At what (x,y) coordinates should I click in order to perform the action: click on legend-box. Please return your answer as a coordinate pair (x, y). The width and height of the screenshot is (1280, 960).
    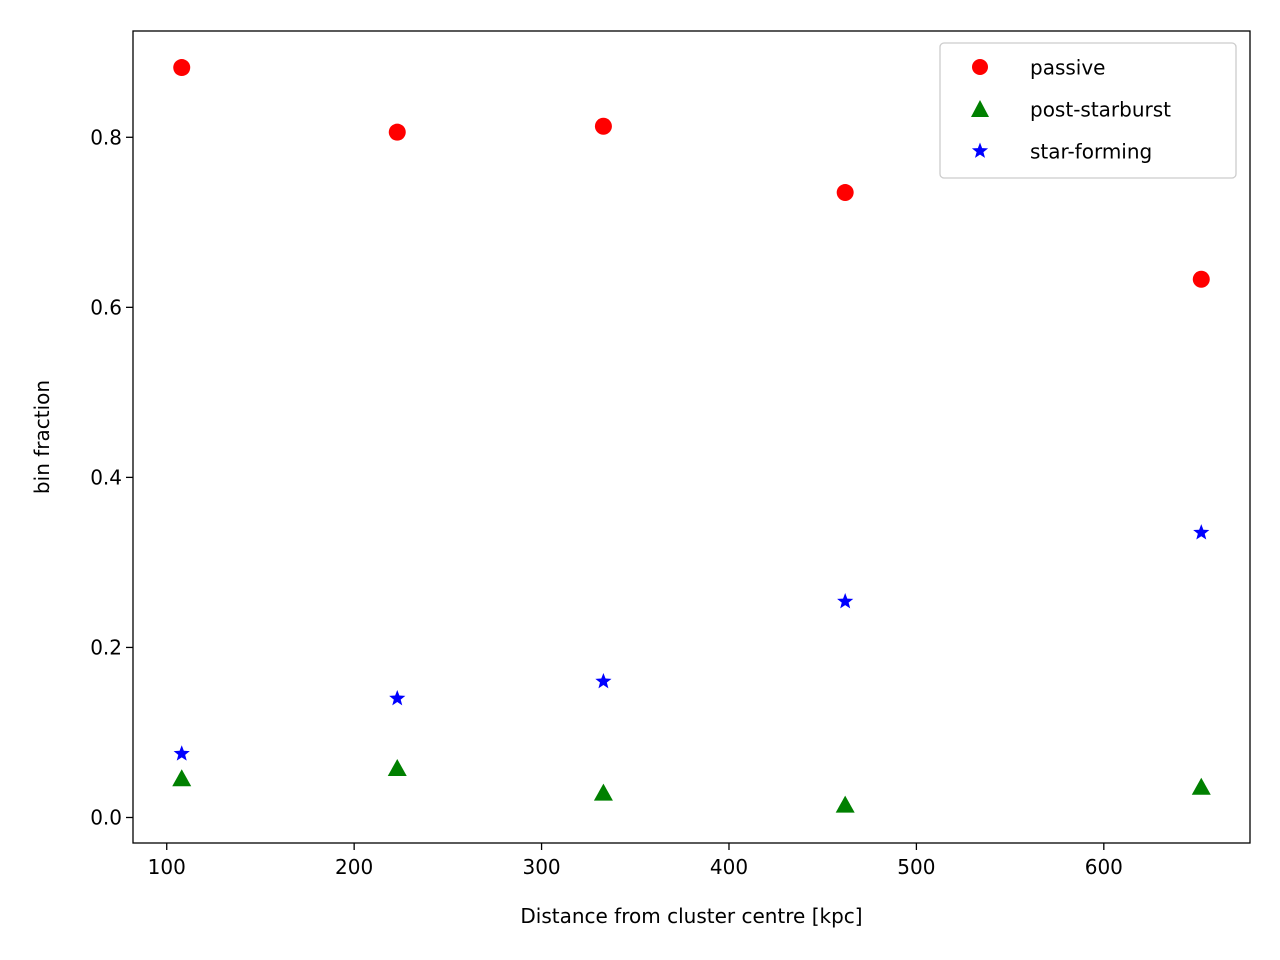
    Looking at the image, I should click on (1088, 110).